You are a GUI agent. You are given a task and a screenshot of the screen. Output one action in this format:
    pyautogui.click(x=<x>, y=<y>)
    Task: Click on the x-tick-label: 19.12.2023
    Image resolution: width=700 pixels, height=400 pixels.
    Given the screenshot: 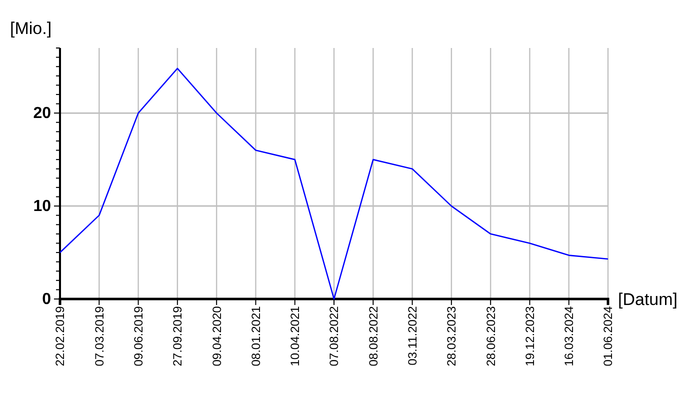 What is the action you would take?
    pyautogui.click(x=529, y=336)
    